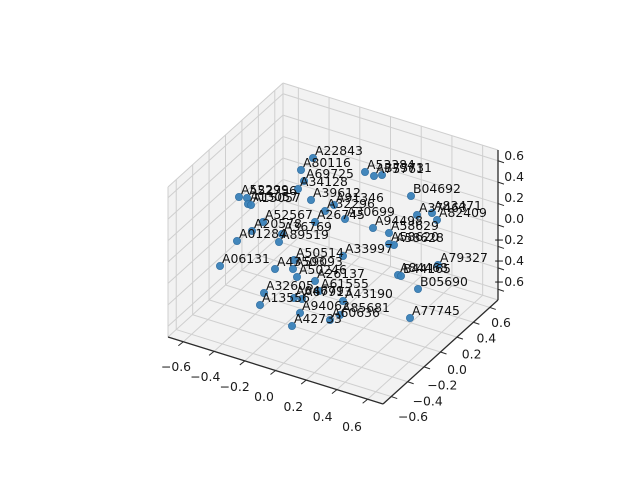  I want to click on point-label: A60636, so click(356, 312).